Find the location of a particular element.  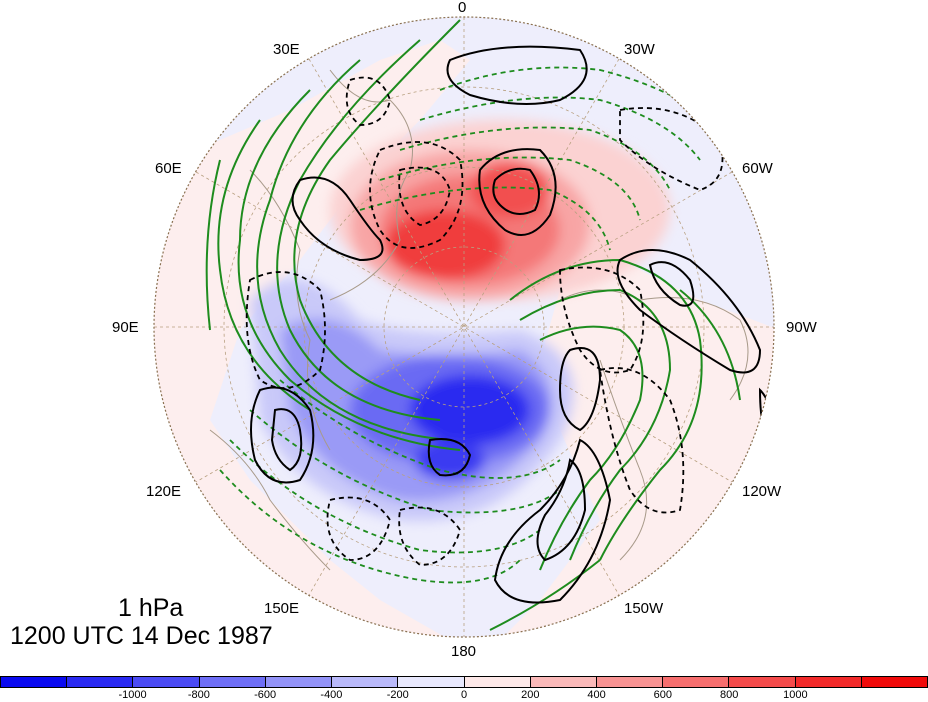

colorbar-tick: -1000 is located at coordinates (132, 695).